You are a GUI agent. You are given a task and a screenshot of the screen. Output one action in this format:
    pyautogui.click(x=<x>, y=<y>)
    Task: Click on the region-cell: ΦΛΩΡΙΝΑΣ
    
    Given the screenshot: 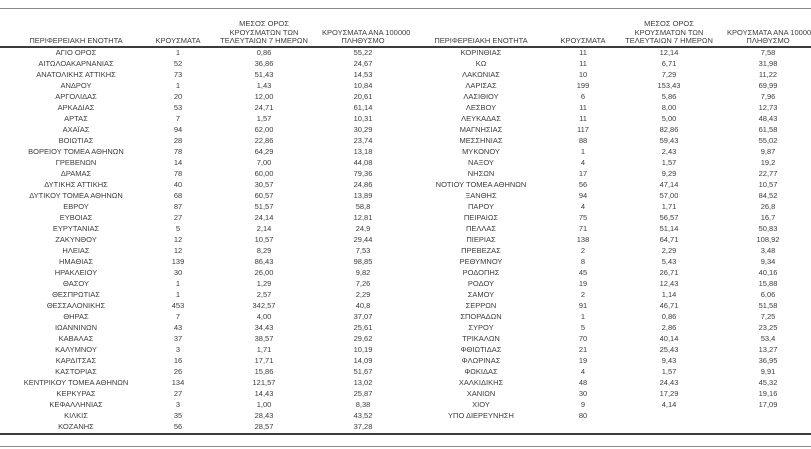 What is the action you would take?
    pyautogui.click(x=481, y=360)
    